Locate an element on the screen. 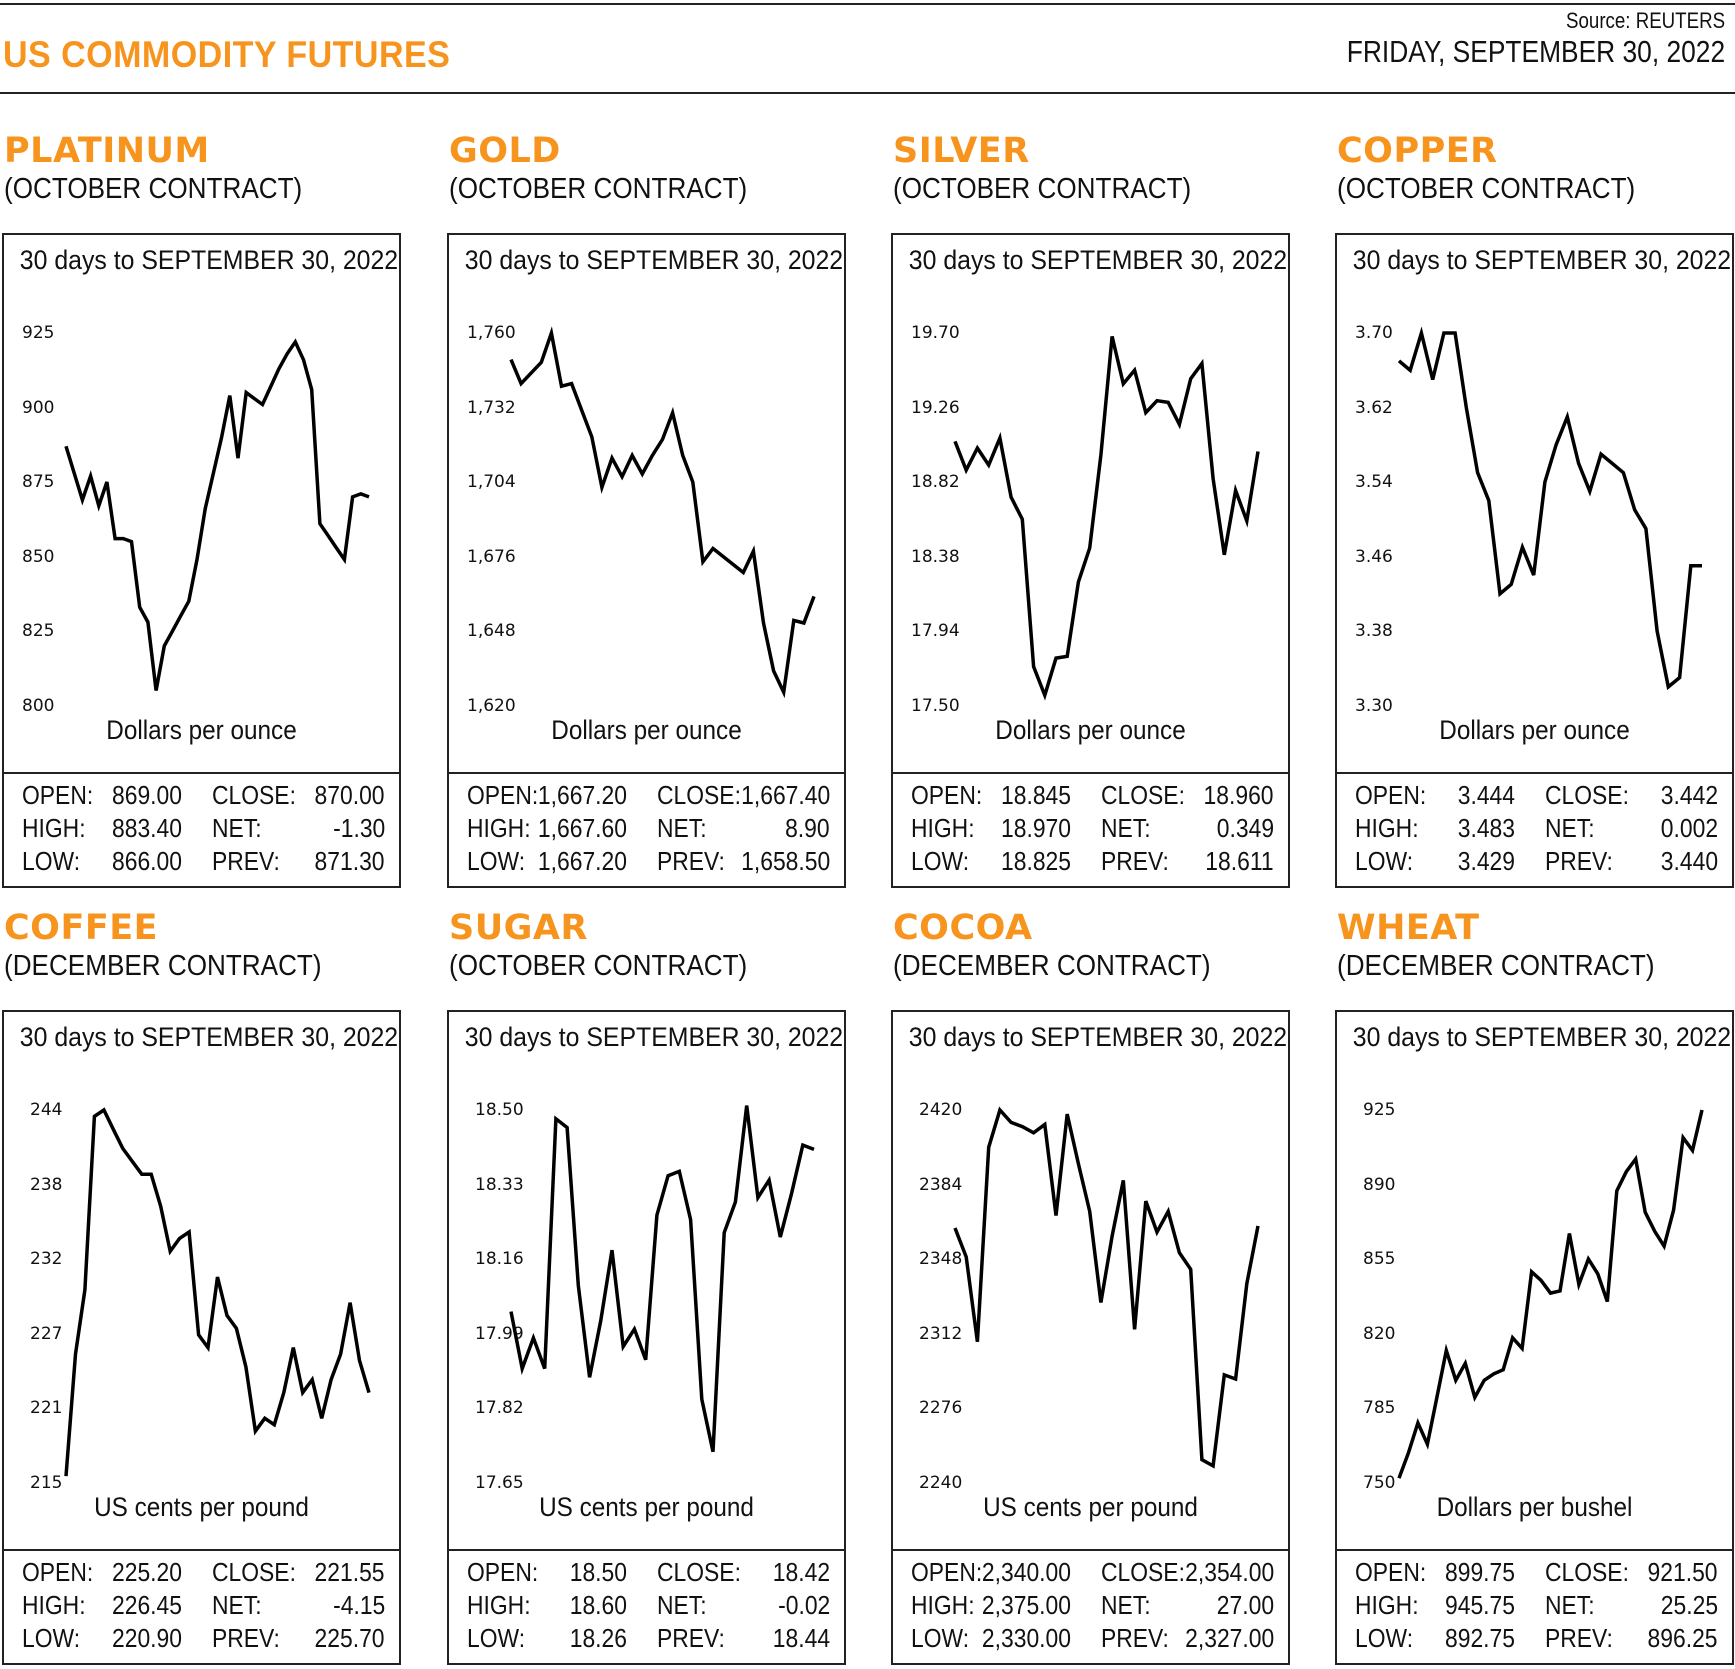 Image resolution: width=1735 pixels, height=1669 pixels. contract-label: (DECEMBER CONTRACT) is located at coordinates (1052, 966).